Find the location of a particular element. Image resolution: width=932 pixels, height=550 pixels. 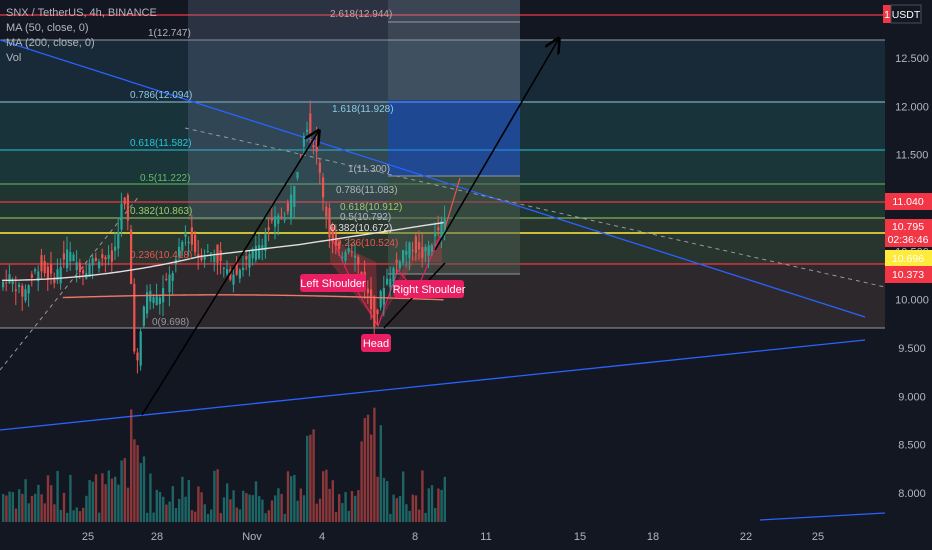

price-tick-label: 11.500 is located at coordinates (912, 156).